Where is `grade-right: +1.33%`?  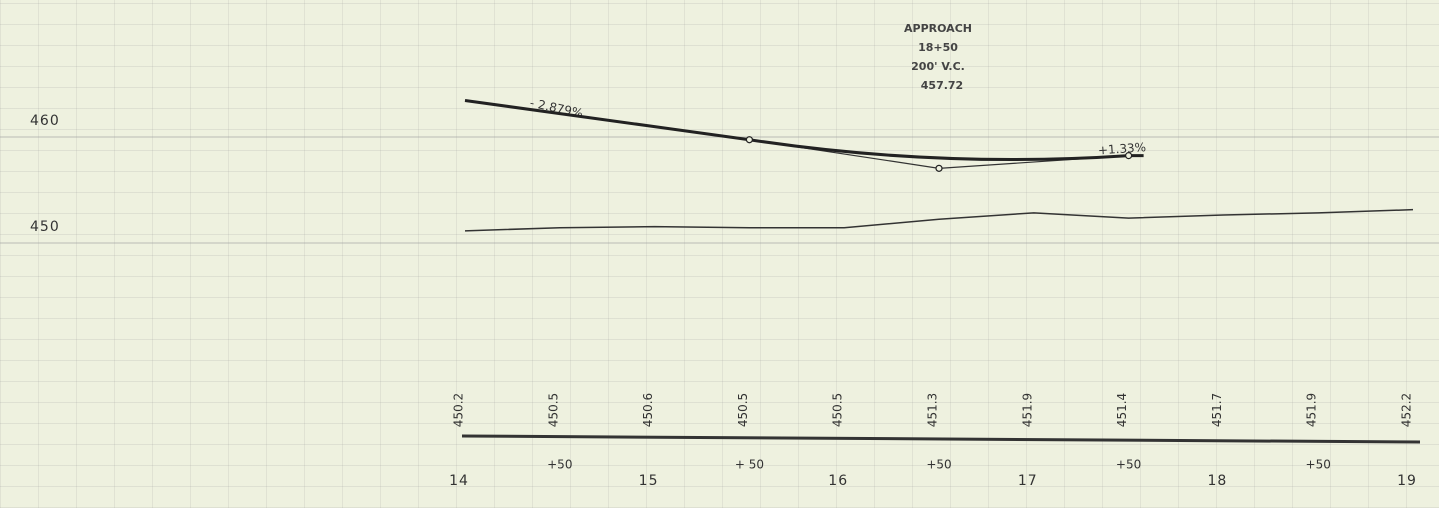 grade-right: +1.33% is located at coordinates (1121, 148).